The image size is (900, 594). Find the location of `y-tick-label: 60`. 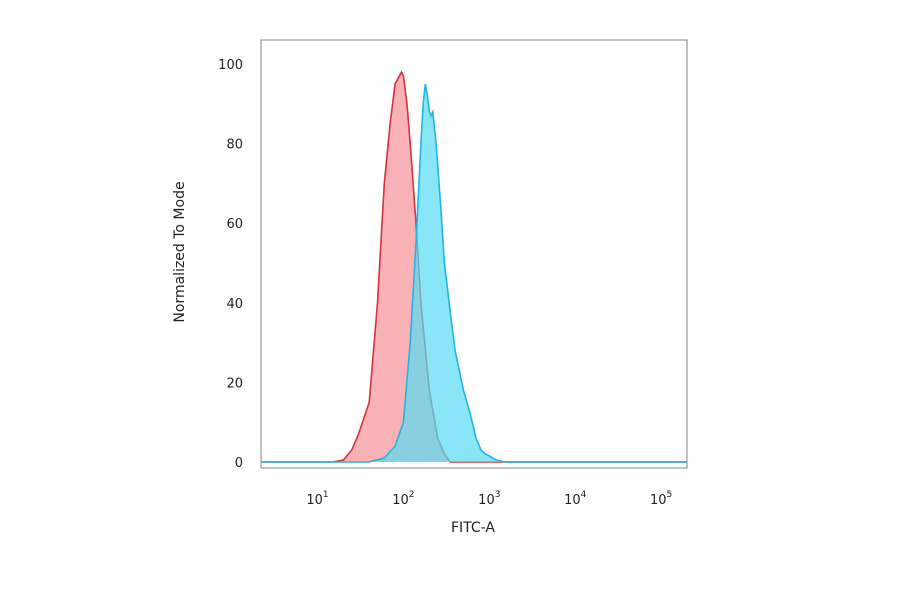

y-tick-label: 60 is located at coordinates (234, 224).